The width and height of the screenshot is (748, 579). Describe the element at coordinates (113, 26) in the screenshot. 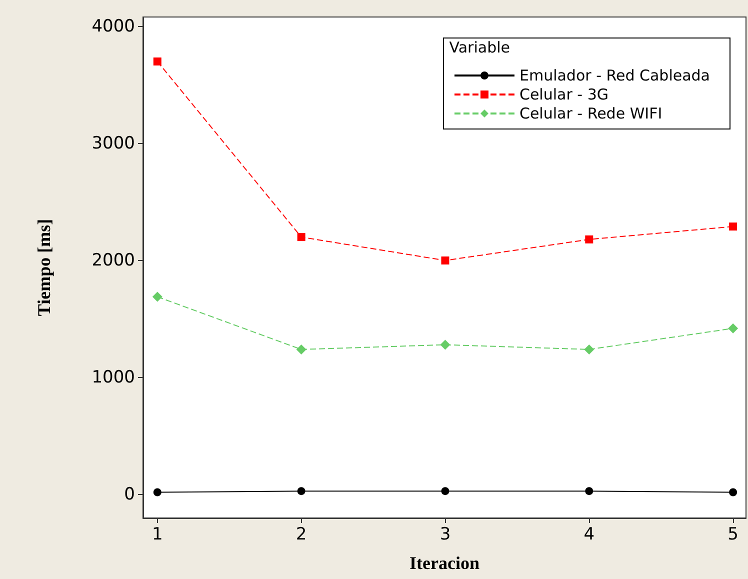

I see `y-tick-label: 4000` at that location.